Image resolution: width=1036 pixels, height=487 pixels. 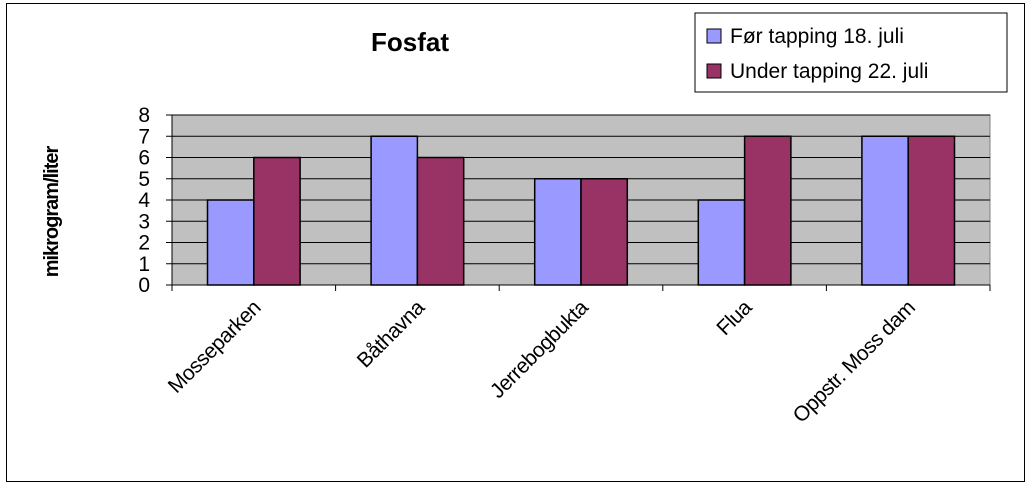 What do you see at coordinates (144, 136) in the screenshot?
I see `y-tick-label: 7` at bounding box center [144, 136].